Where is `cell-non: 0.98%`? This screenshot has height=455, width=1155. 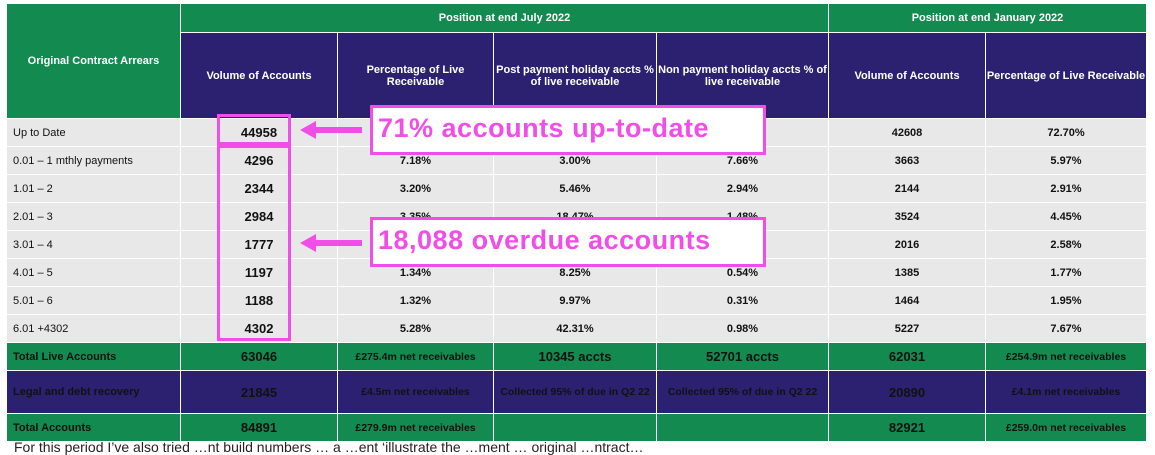 cell-non: 0.98% is located at coordinates (742, 328).